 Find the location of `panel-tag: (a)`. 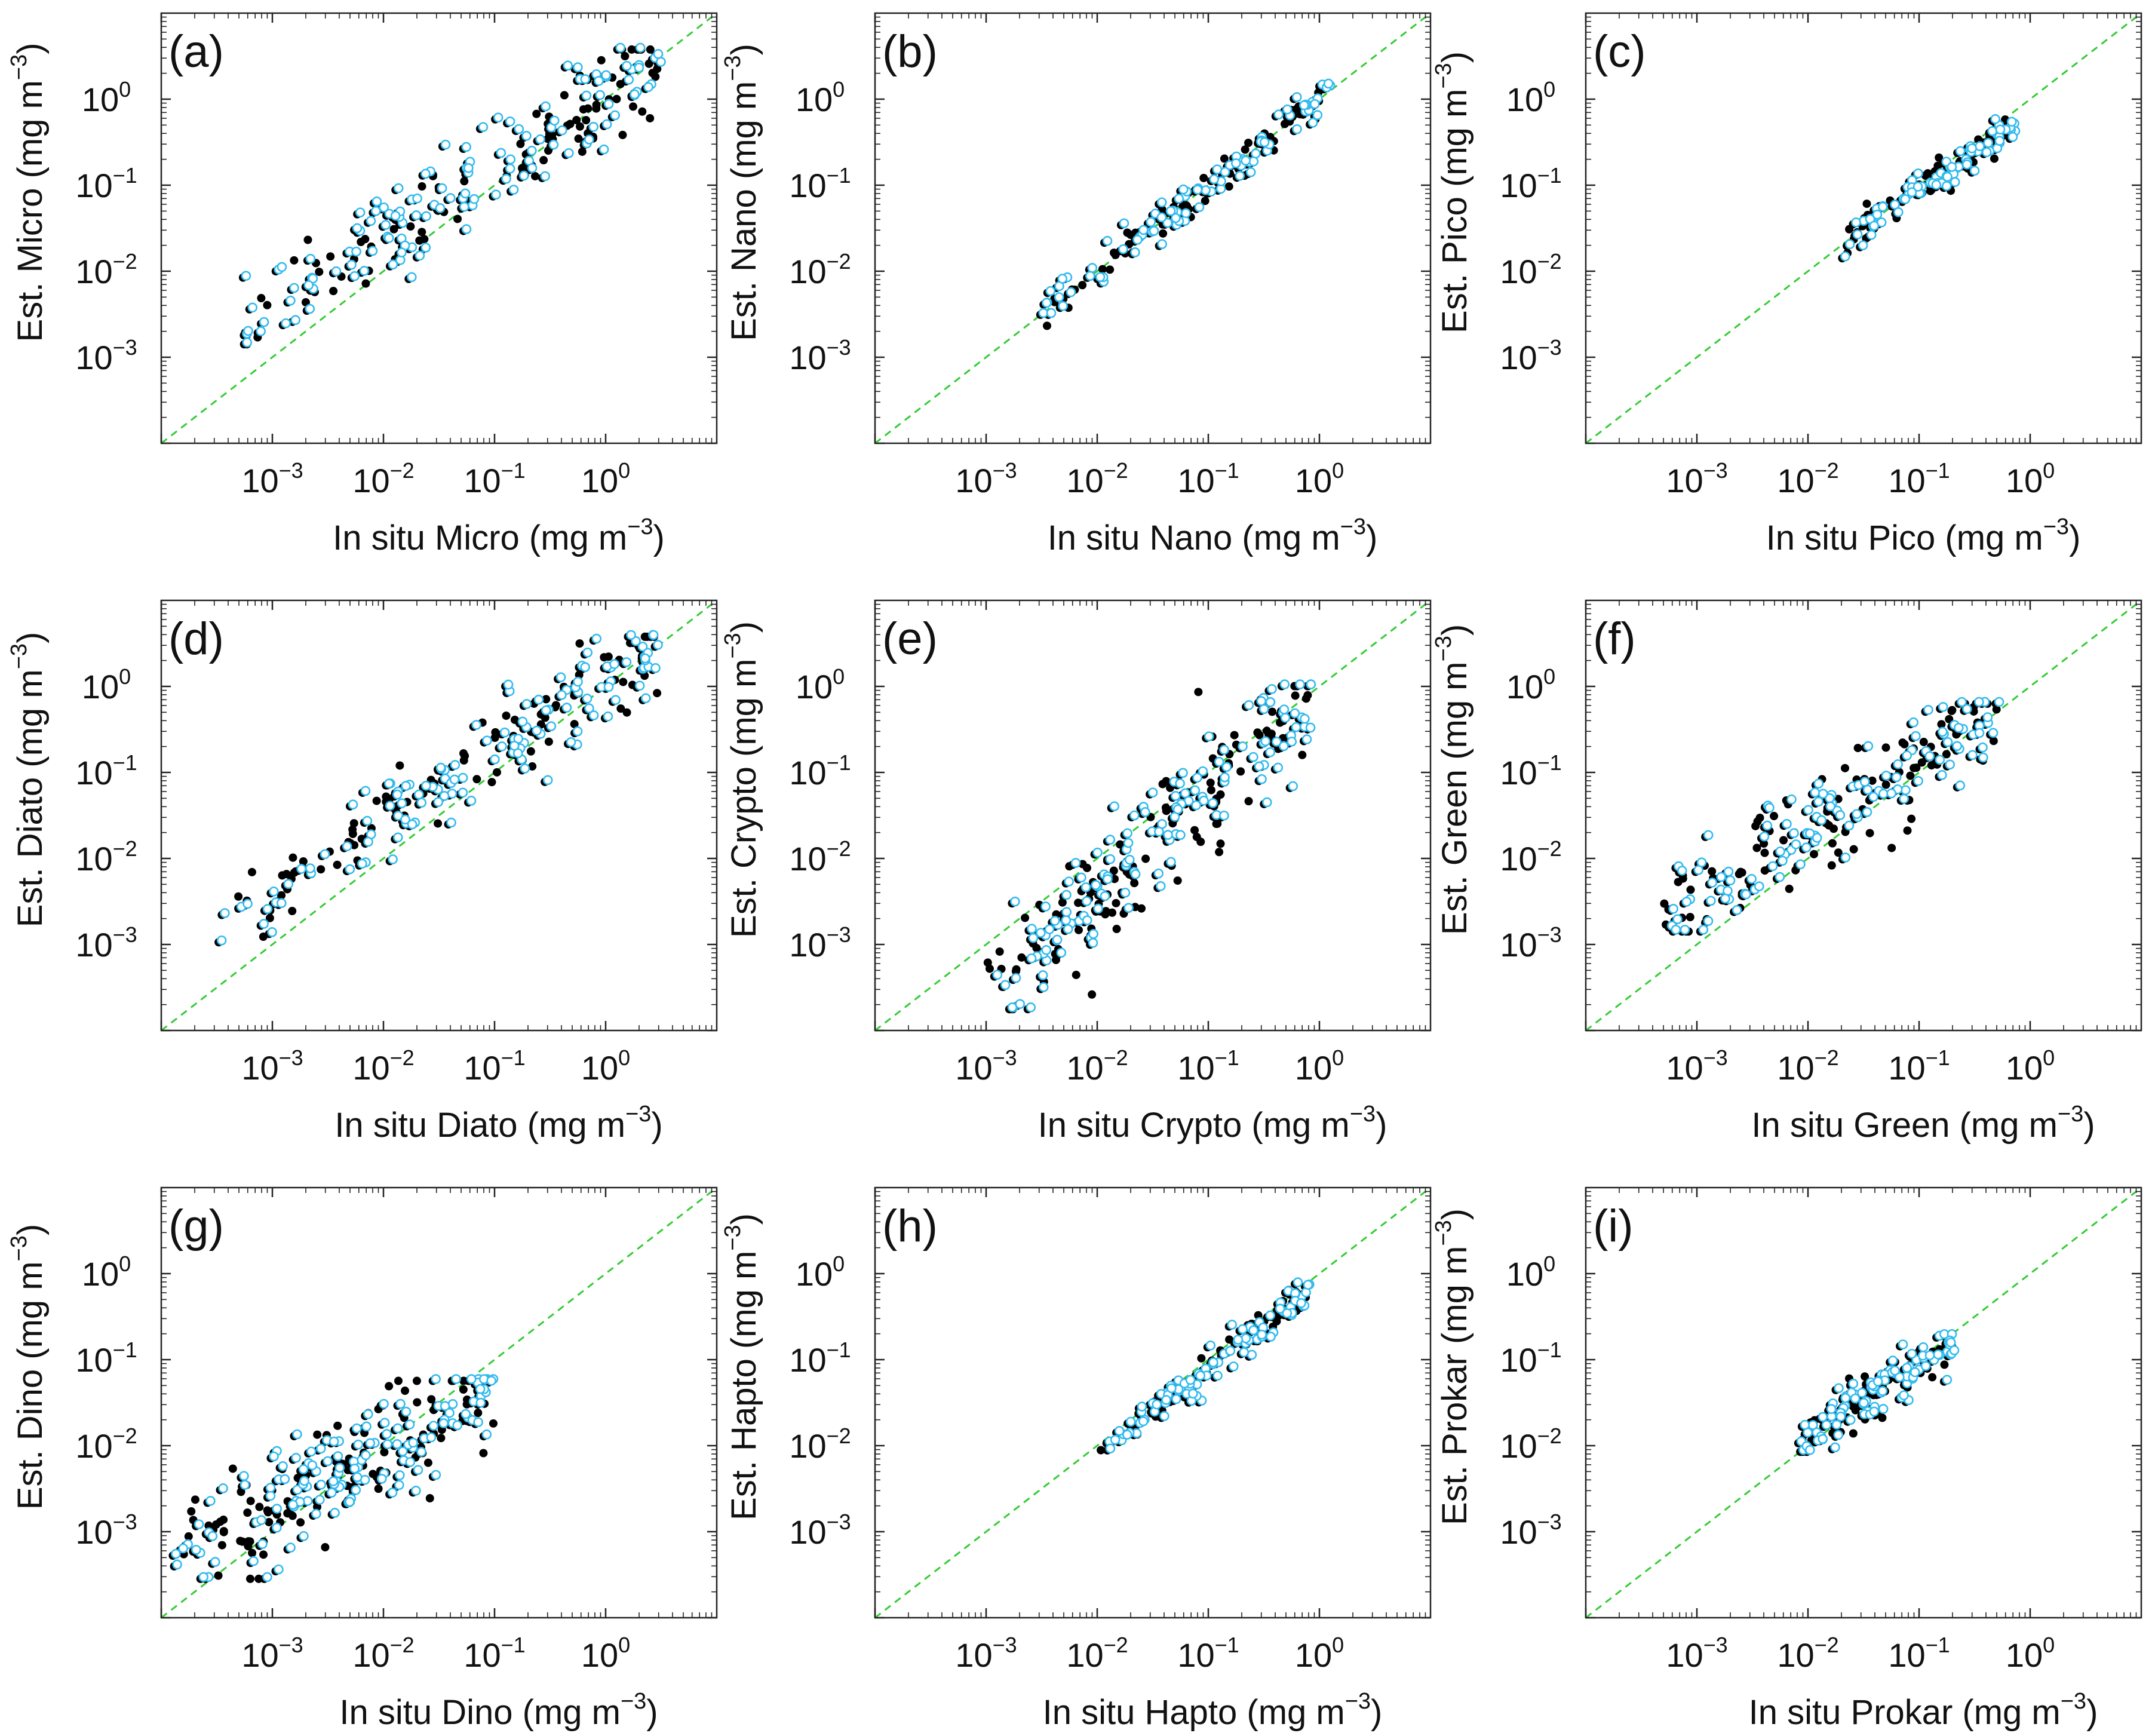

panel-tag: (a) is located at coordinates (196, 51).